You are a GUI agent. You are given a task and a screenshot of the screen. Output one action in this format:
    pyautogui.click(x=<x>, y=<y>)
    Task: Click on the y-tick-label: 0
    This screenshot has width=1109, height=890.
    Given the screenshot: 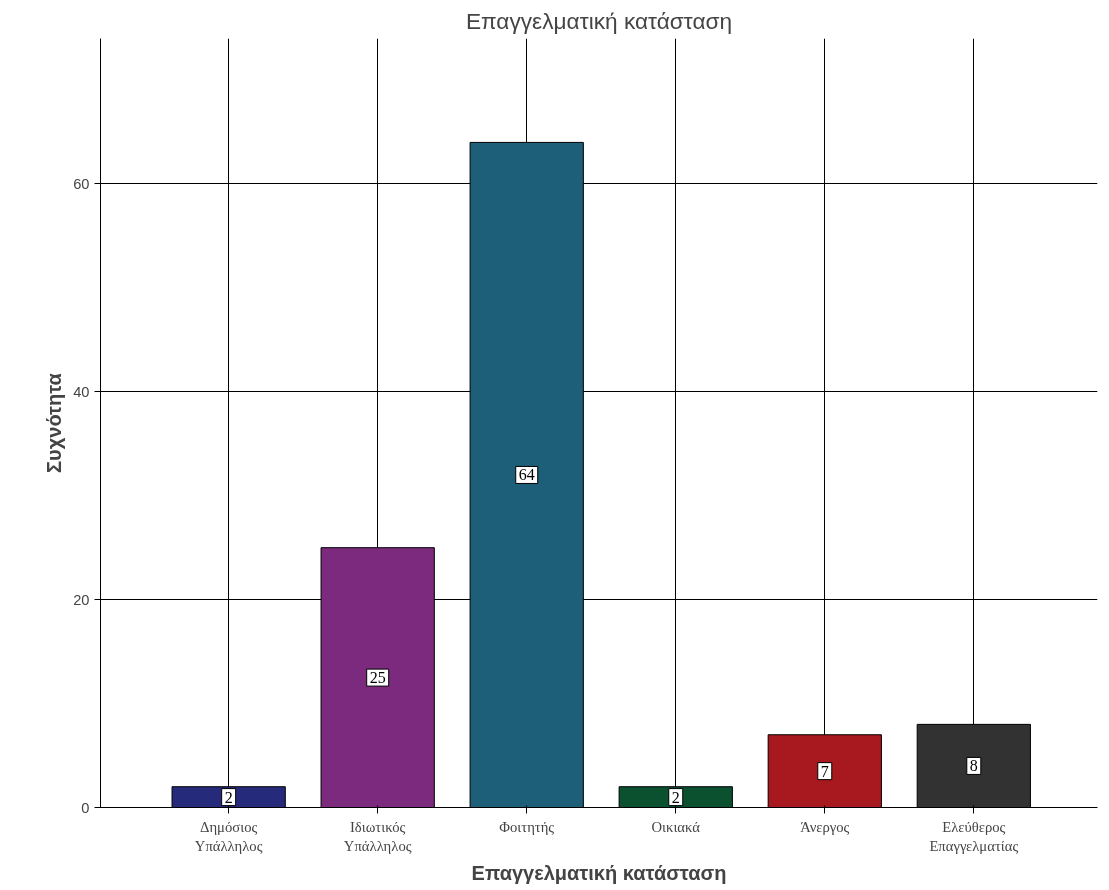 What is the action you would take?
    pyautogui.click(x=85, y=807)
    